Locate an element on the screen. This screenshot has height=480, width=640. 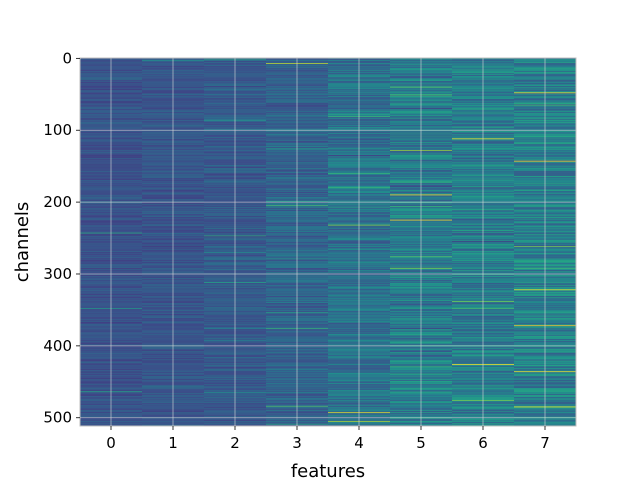
y-tick-label-200: 200 is located at coordinates (57, 202).